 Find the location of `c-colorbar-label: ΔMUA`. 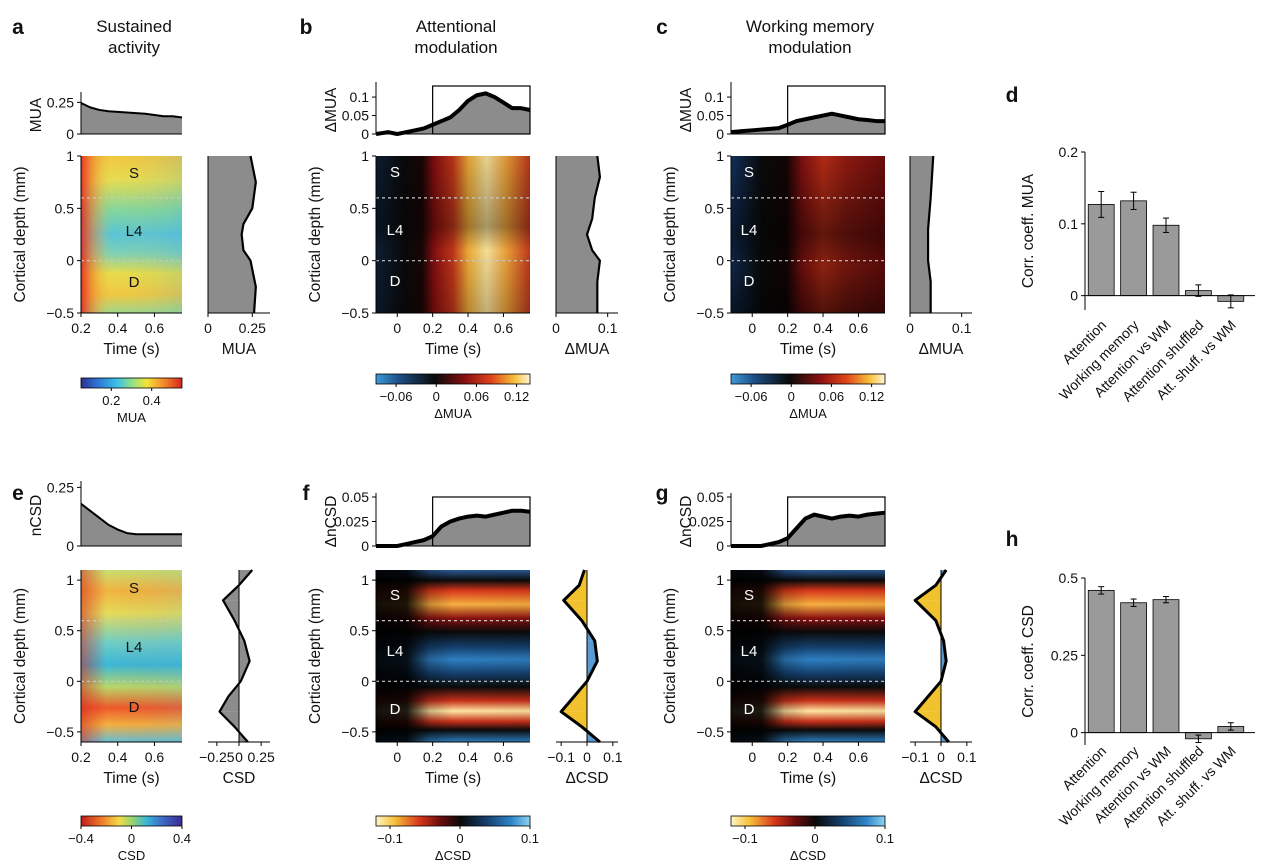

c-colorbar-label: ΔMUA is located at coordinates (808, 413).